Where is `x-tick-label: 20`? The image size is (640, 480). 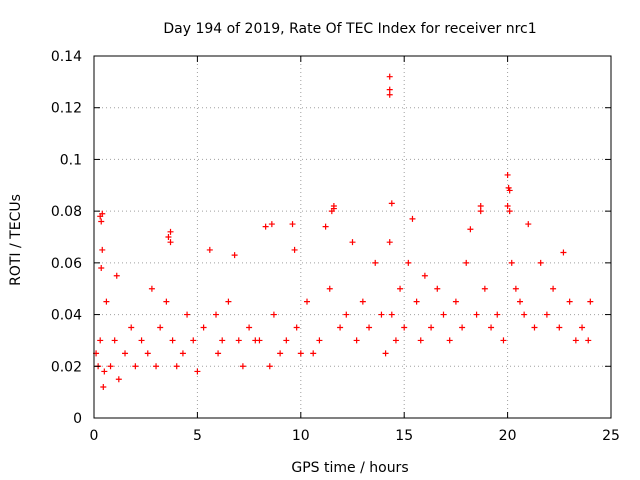 x-tick-label: 20 is located at coordinates (508, 436).